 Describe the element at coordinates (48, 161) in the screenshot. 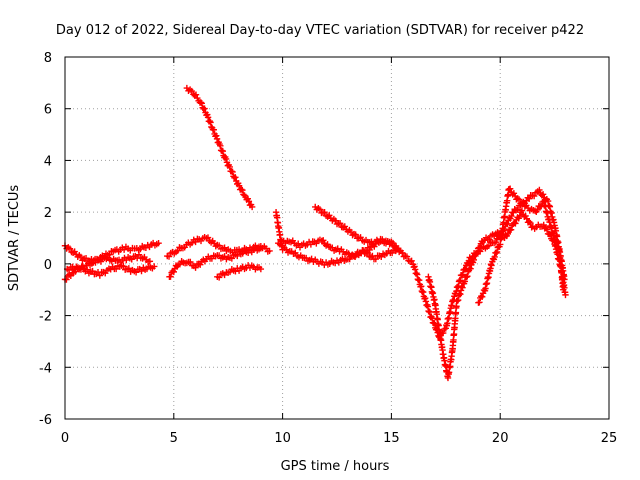

I see `y-tick-label: 4` at that location.